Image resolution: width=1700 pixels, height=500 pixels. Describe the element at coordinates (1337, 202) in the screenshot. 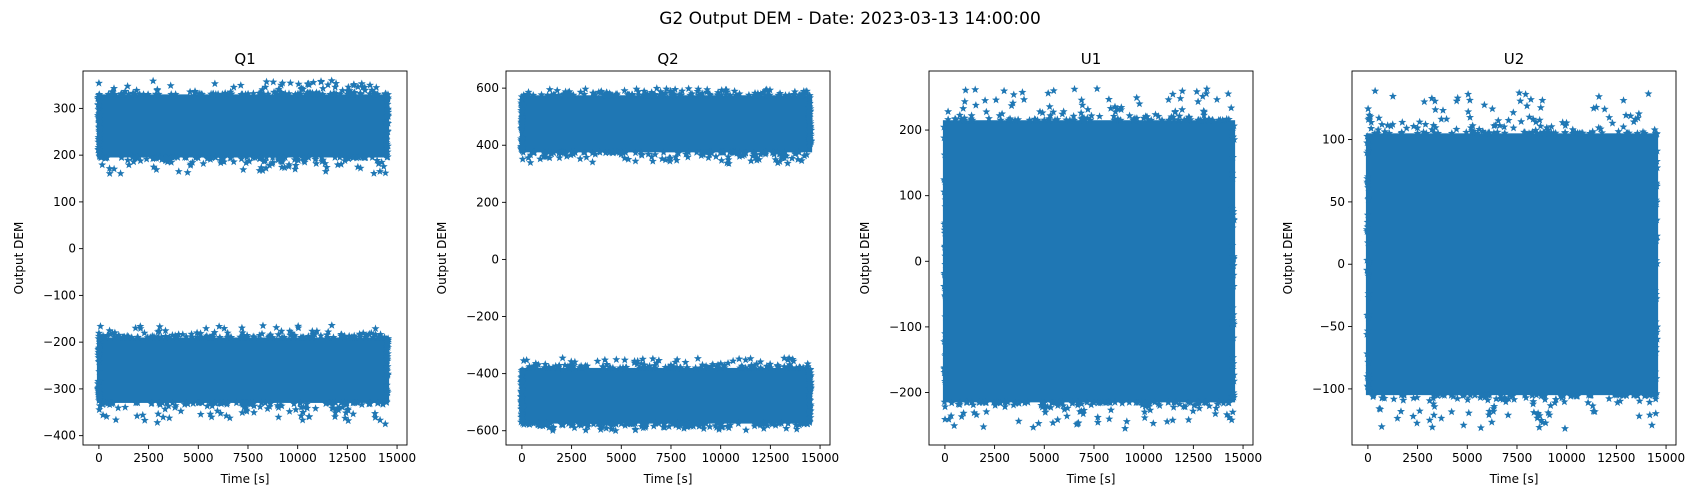

I see `y-tick-label: 50` at that location.